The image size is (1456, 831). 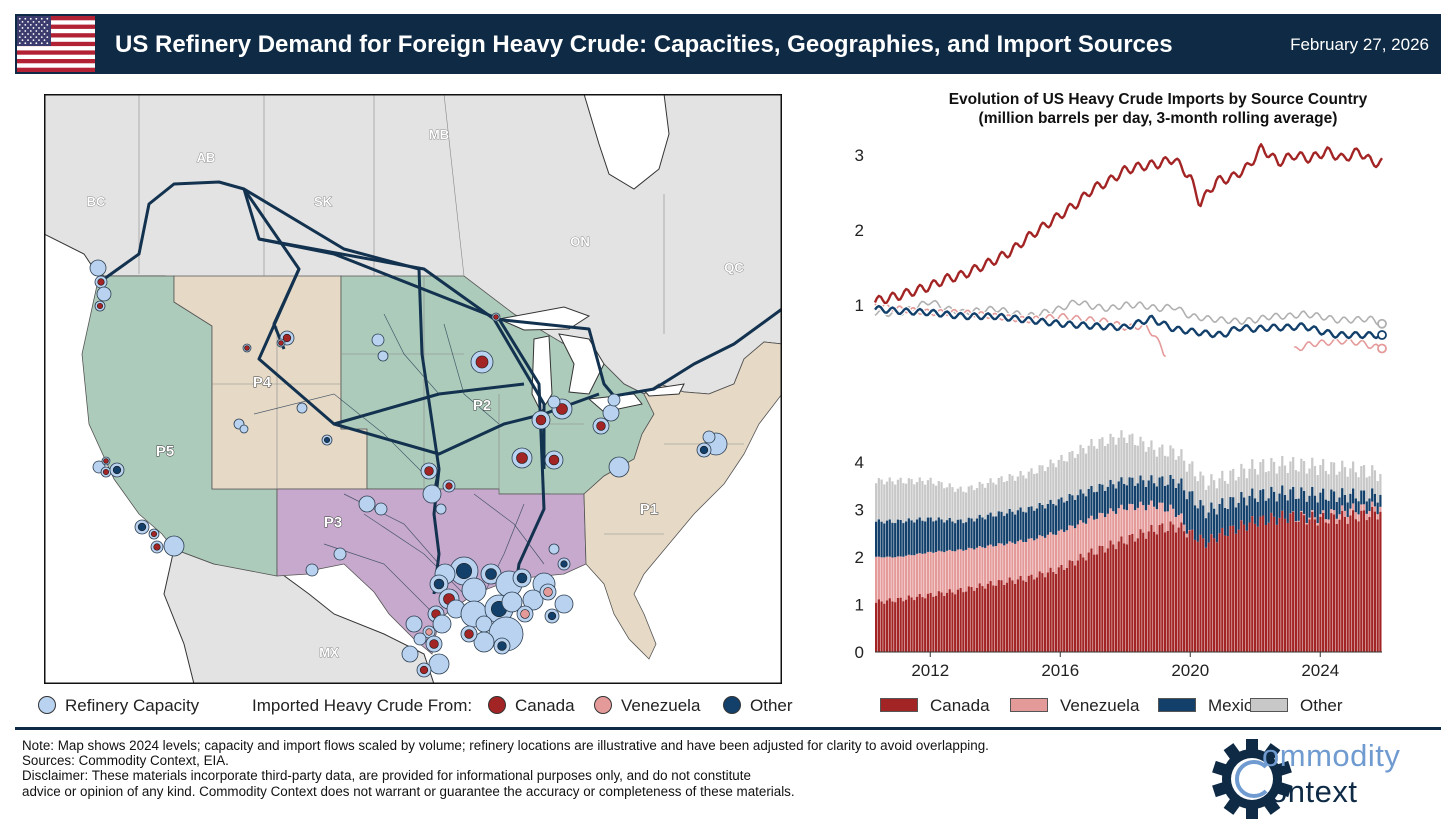 What do you see at coordinates (96, 201) in the screenshot?
I see `region-label-bc: BC` at bounding box center [96, 201].